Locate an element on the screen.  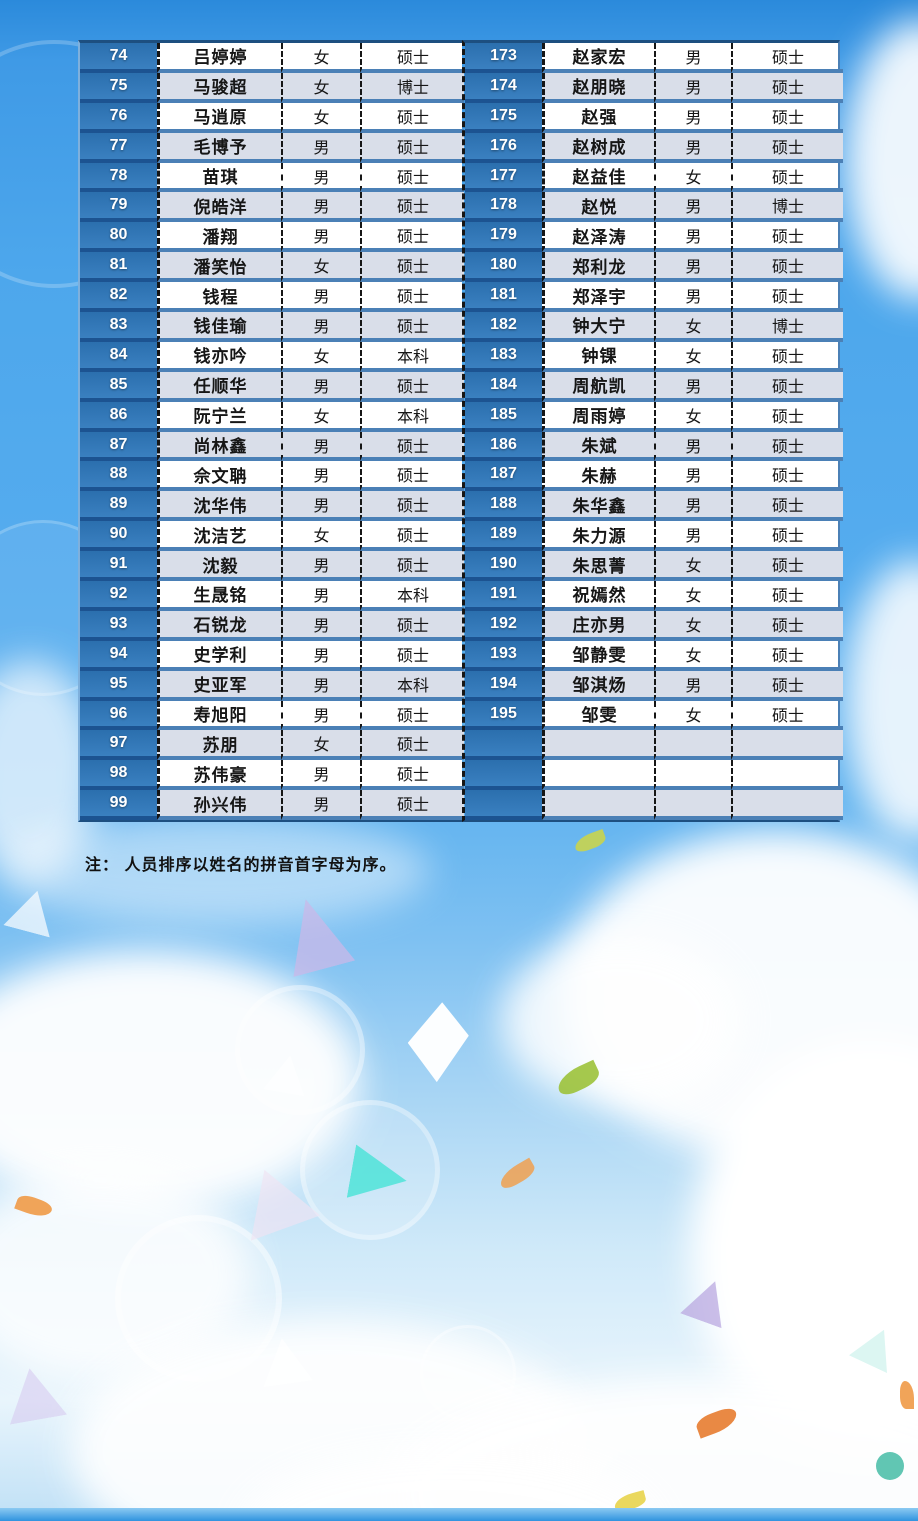
table-row: 74 吕婷婷女硕士 is located at coordinates (272, 58).